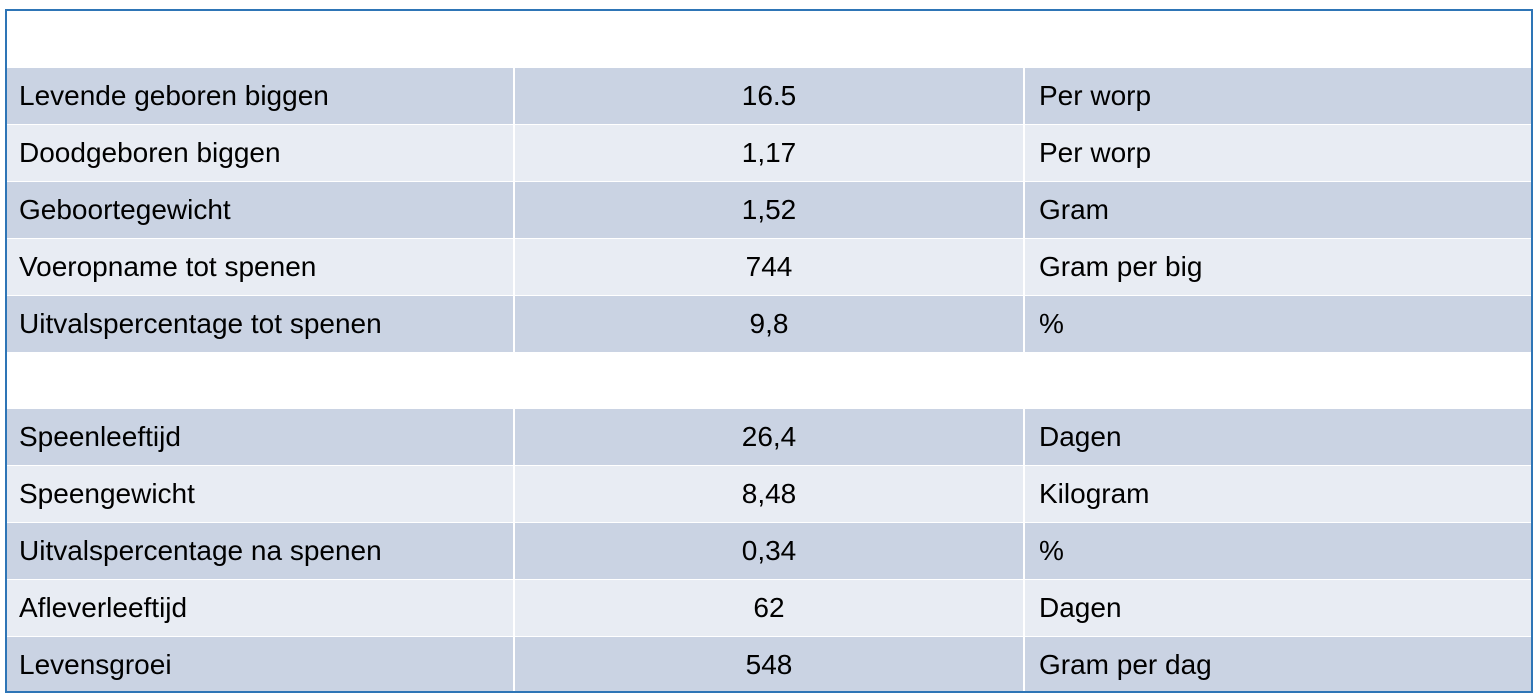 The height and width of the screenshot is (697, 1536). Describe the element at coordinates (261, 96) in the screenshot. I see `row-label: Levende geboren biggen` at that location.